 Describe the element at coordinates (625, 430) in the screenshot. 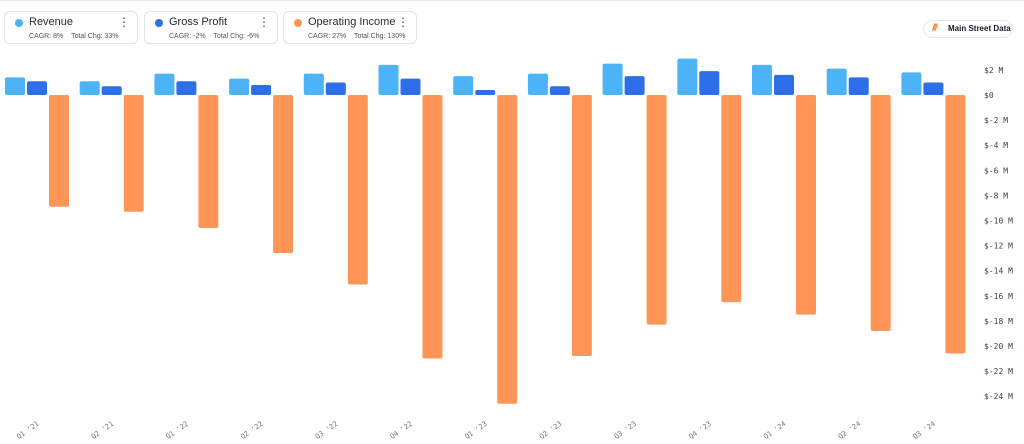

I see `x-tick-label: Q3 '23` at that location.